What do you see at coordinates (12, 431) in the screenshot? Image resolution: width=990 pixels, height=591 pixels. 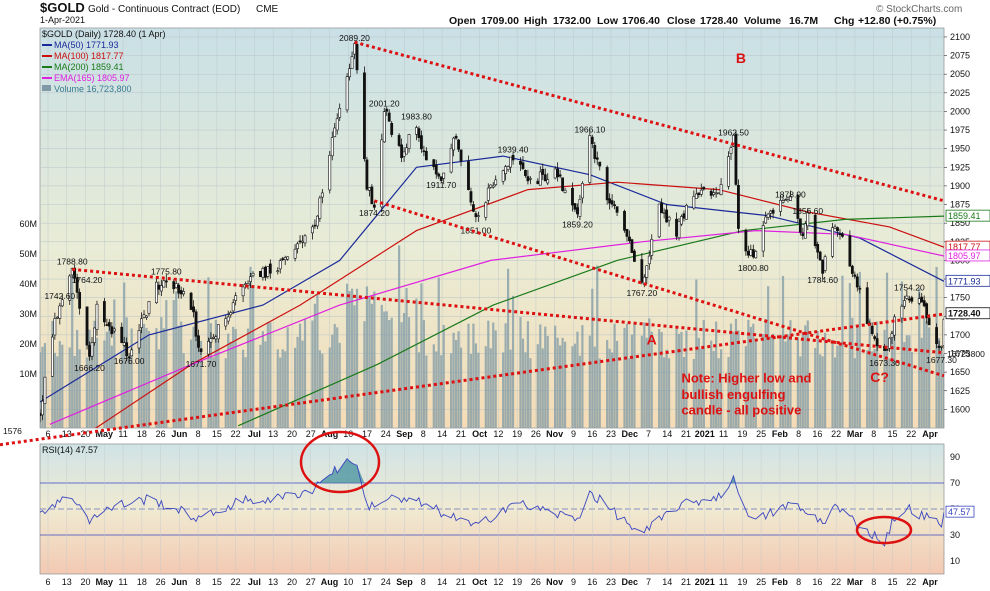 I see `volume-left-label: 1576` at bounding box center [12, 431].